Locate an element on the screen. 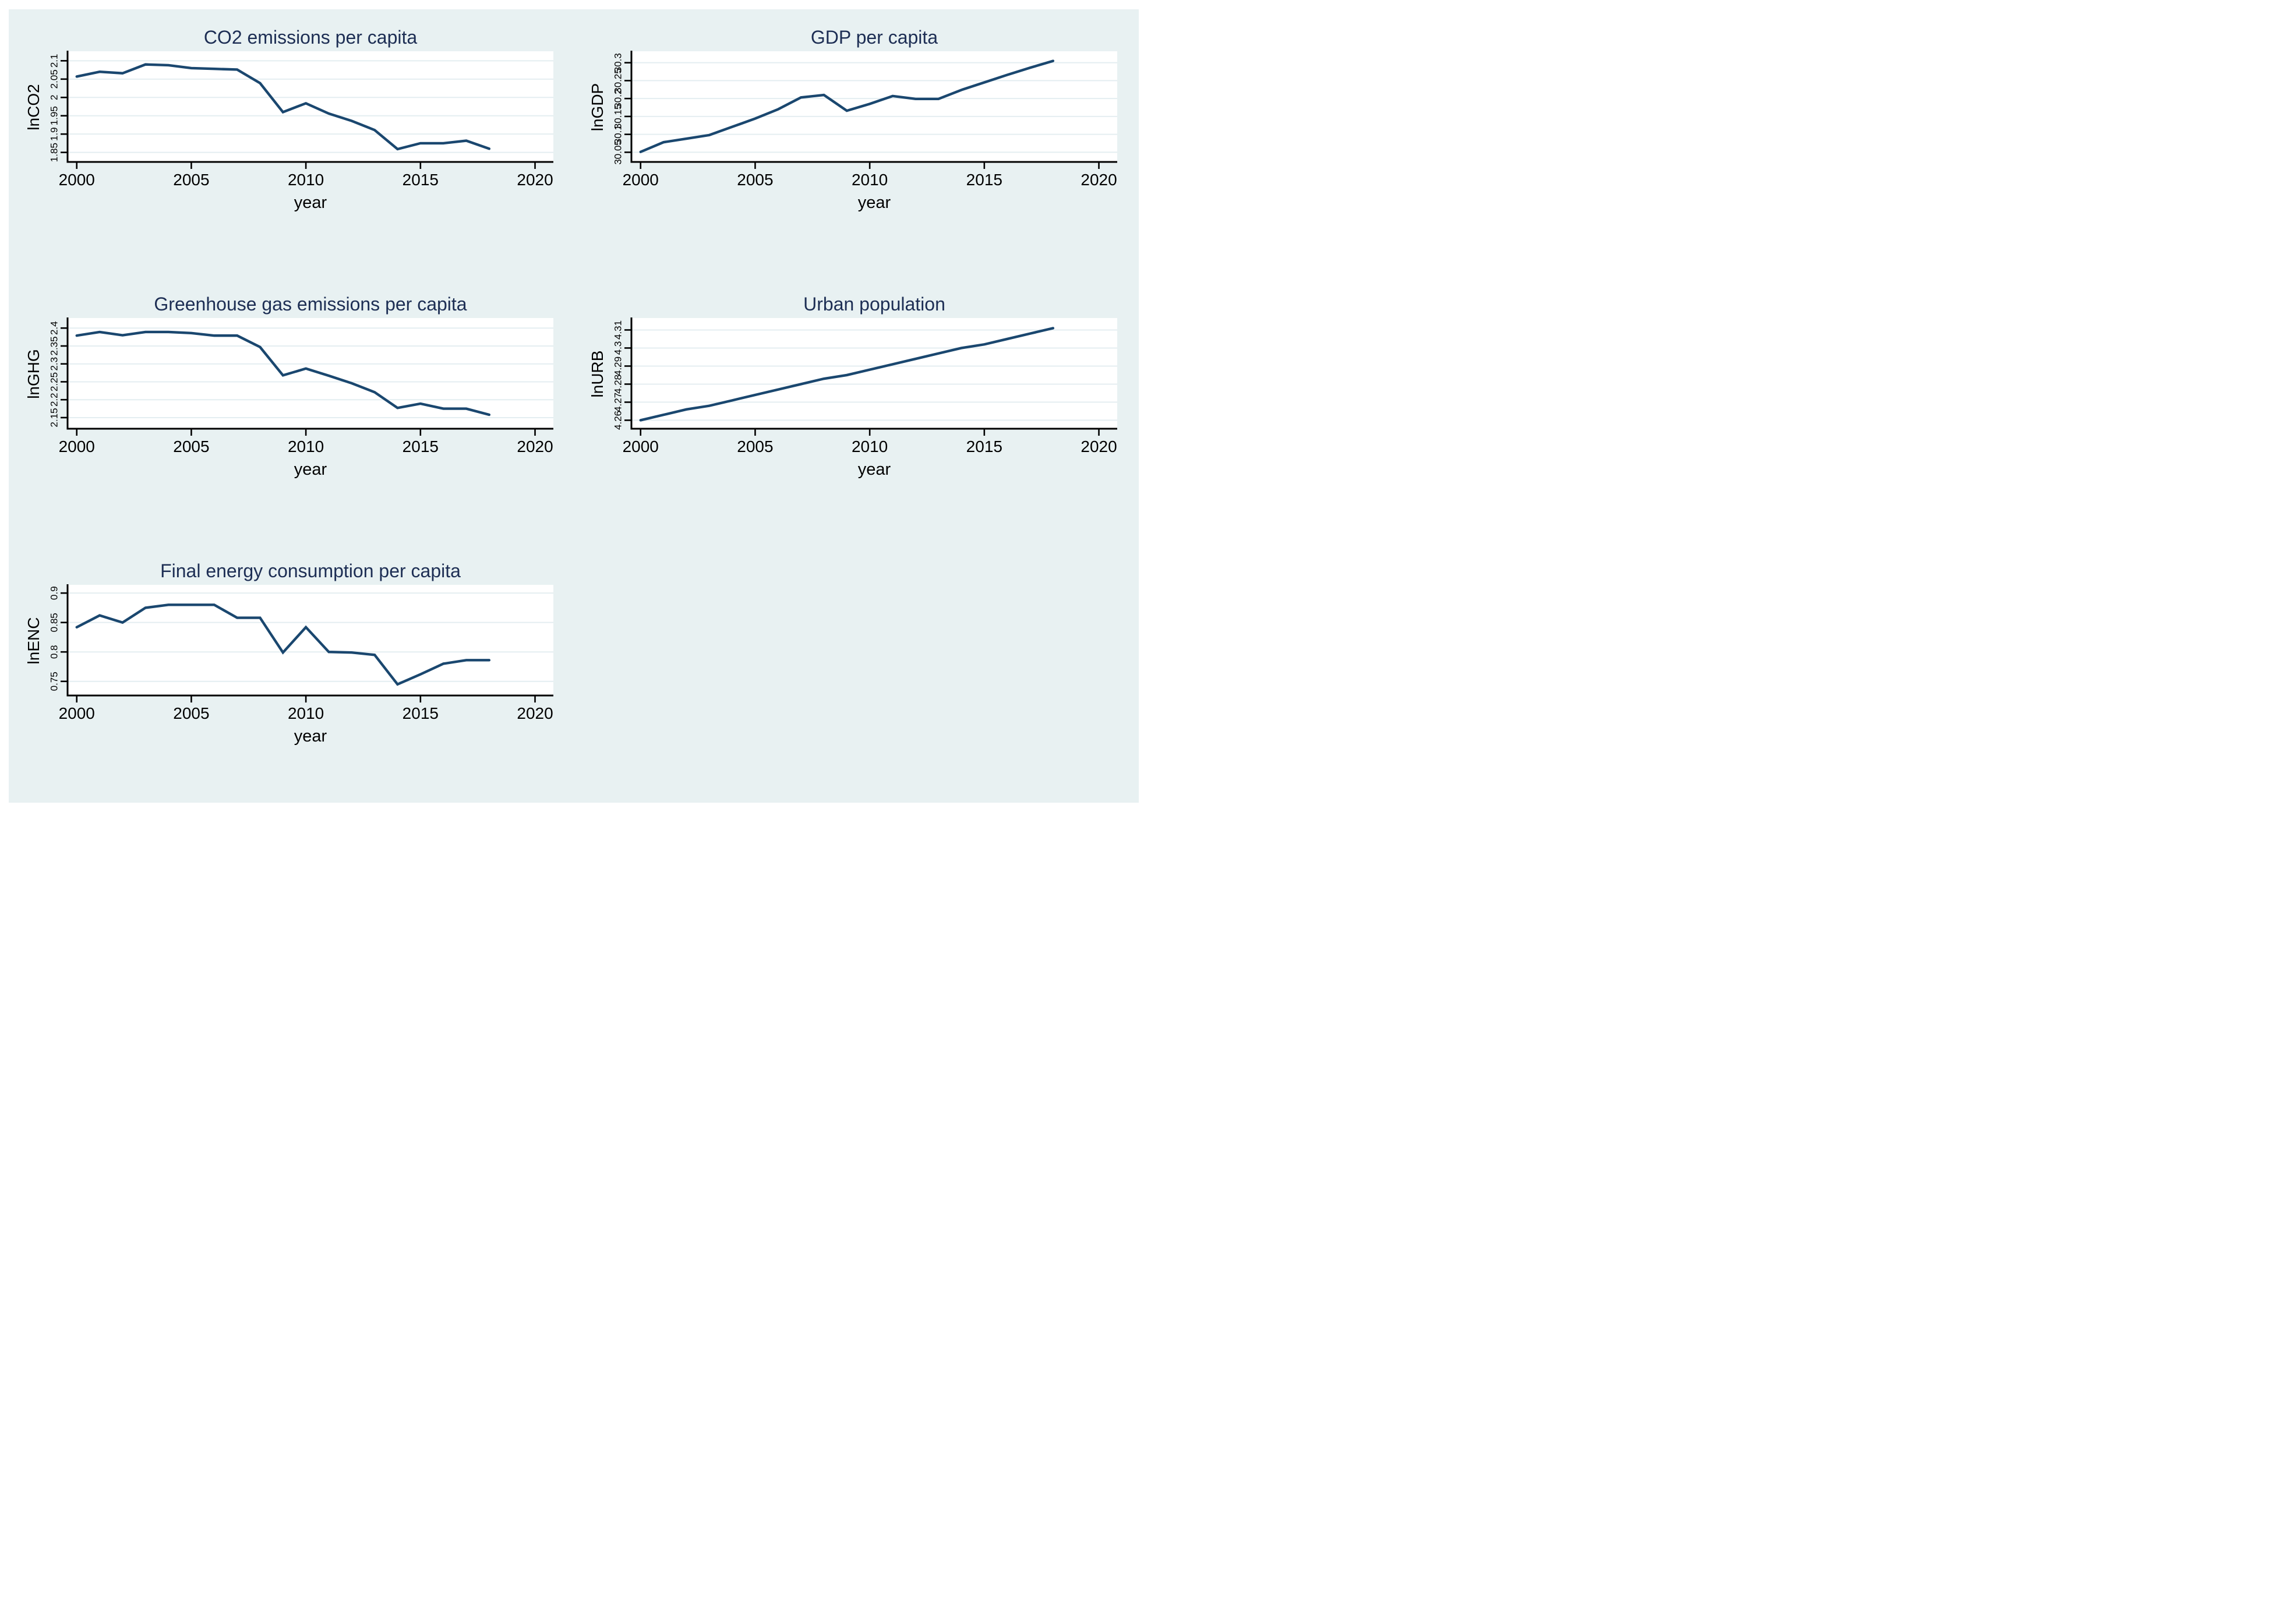 This screenshot has width=2295, height=1624. lnco2-line-plot: 1.85 1.9 1.95 2 2.052.1 2000 2005 2010 2015 2020 is located at coordinates (300, 120).